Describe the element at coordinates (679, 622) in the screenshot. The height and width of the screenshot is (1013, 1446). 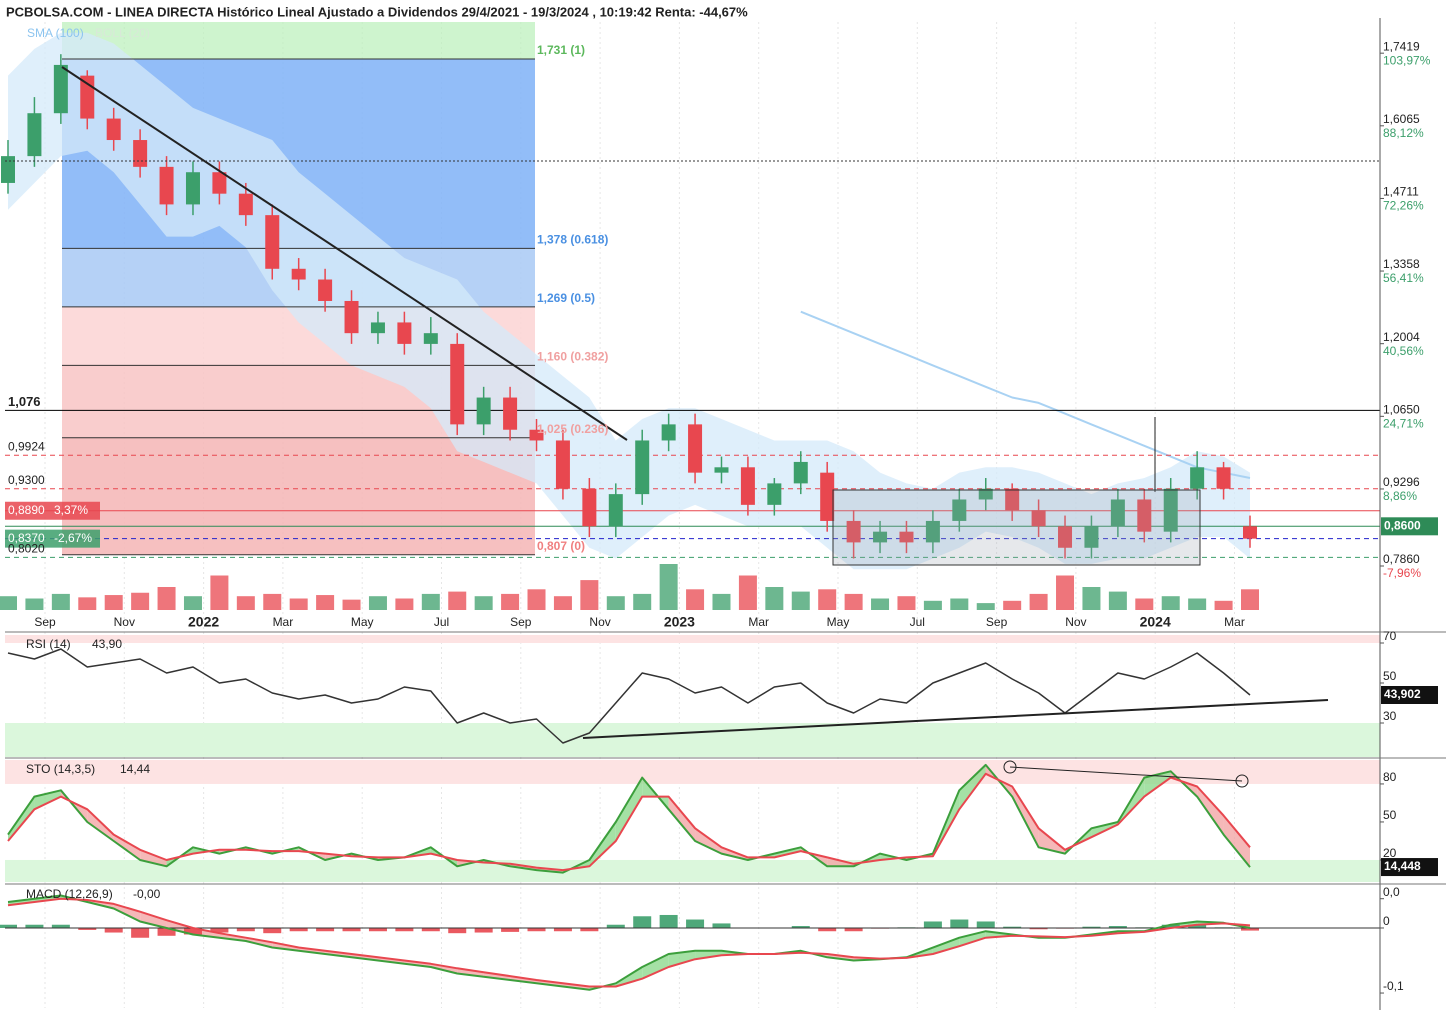
I see `x-tick-label: 2023` at that location.